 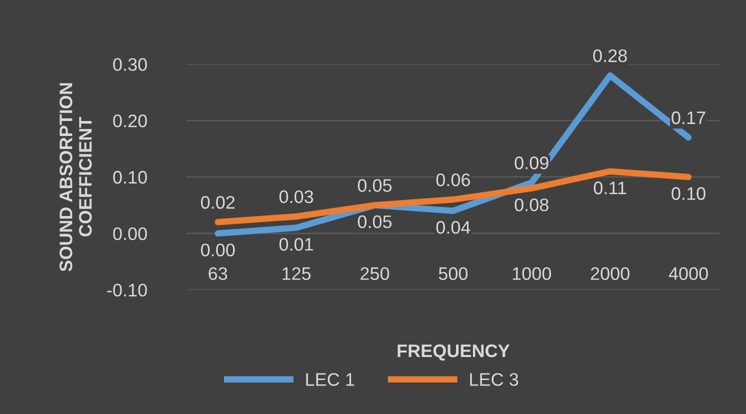 What do you see at coordinates (330, 379) in the screenshot?
I see `legend-label: LEC 1` at bounding box center [330, 379].